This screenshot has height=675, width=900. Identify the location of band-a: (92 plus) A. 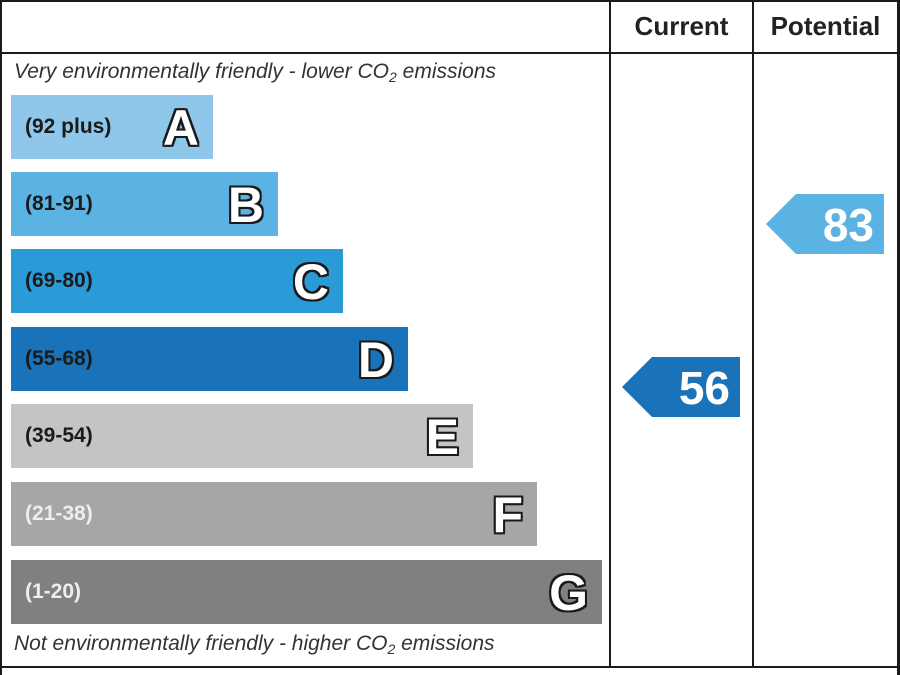
(112, 127).